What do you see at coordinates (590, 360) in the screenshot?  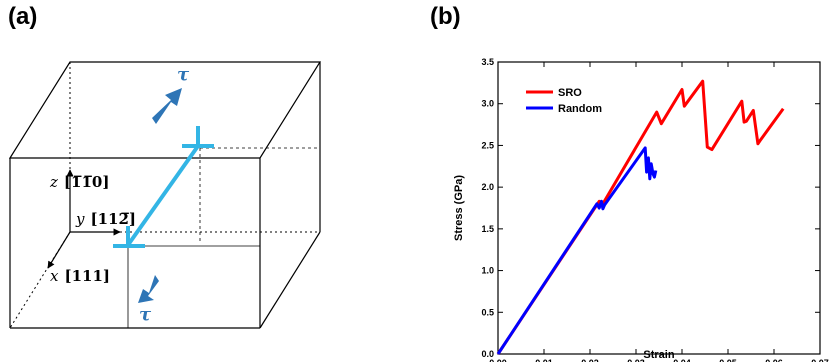 I see `x-tick-label: 0.02` at bounding box center [590, 360].